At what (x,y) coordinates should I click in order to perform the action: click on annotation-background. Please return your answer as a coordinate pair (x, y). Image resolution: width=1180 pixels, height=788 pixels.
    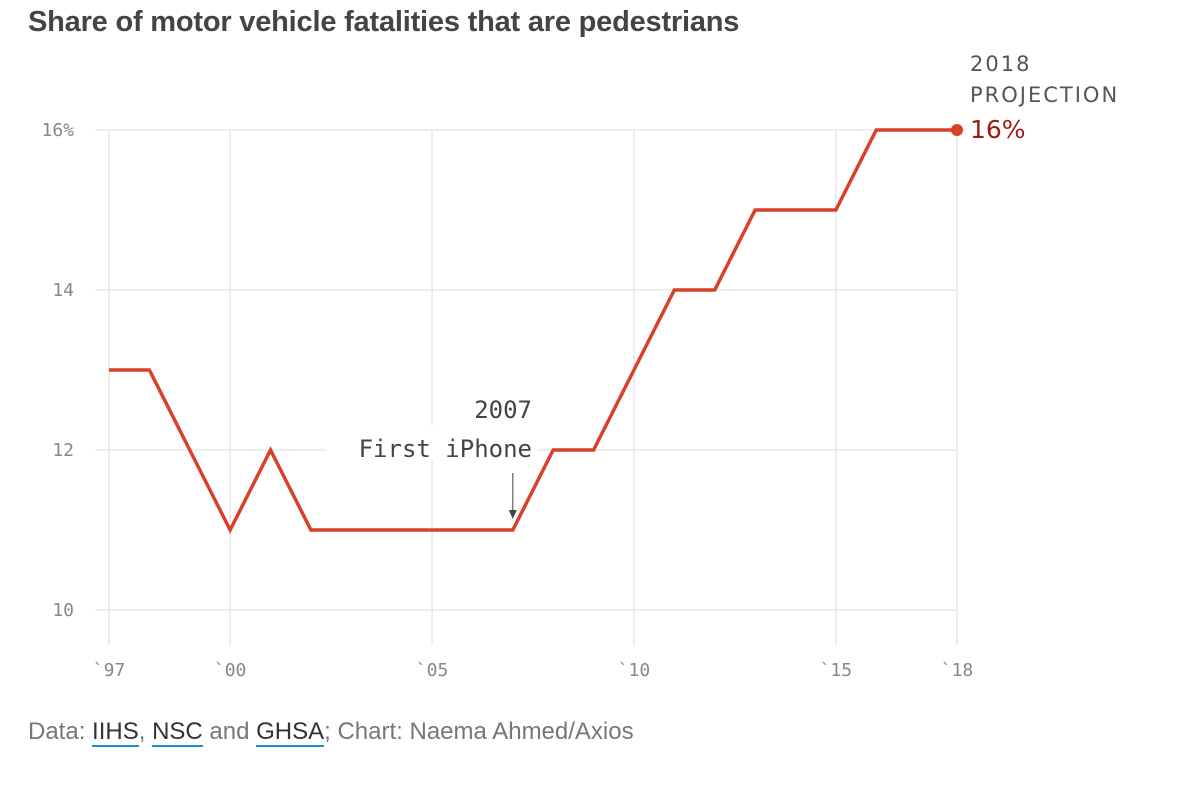
    Looking at the image, I should click on (432, 442).